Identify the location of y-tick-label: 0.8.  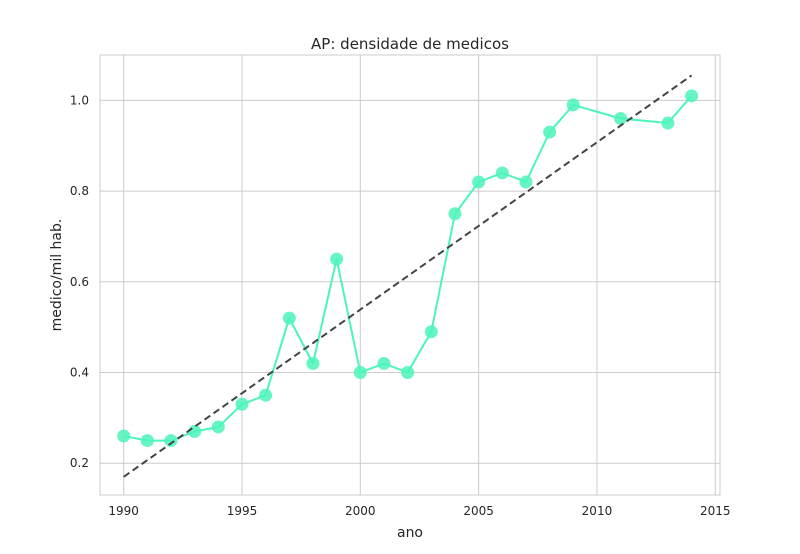
(79, 191).